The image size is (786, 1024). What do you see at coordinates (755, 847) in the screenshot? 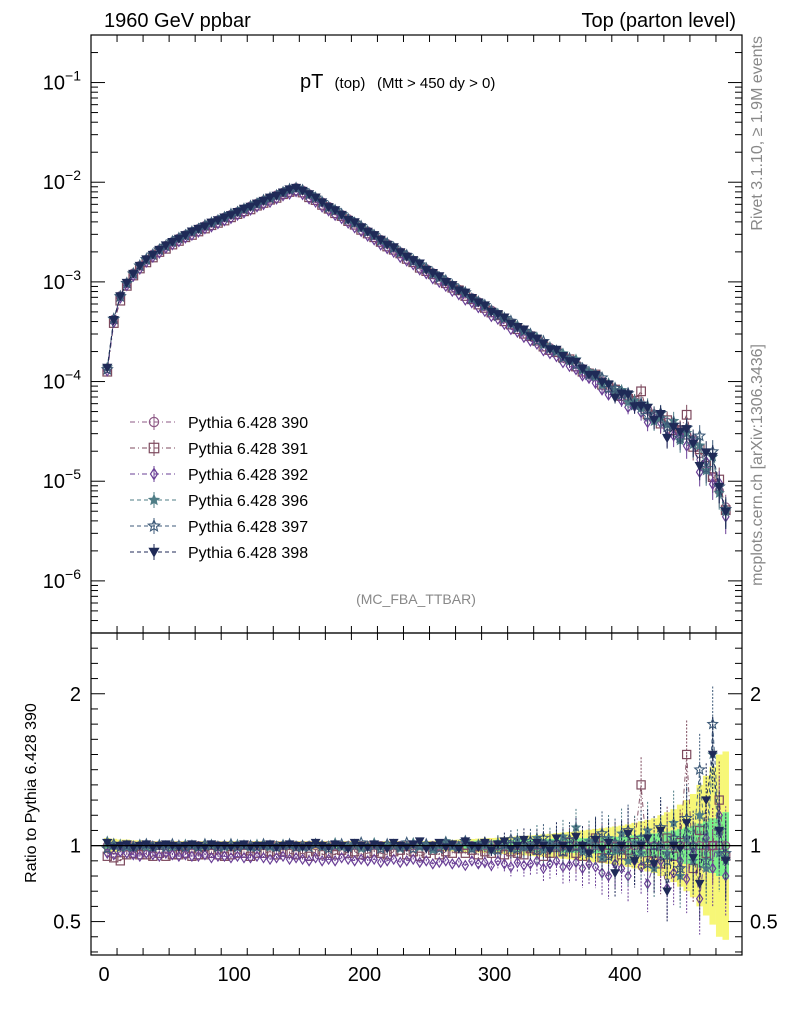
I see `ratio-y-tick-label-right: 1` at bounding box center [755, 847].